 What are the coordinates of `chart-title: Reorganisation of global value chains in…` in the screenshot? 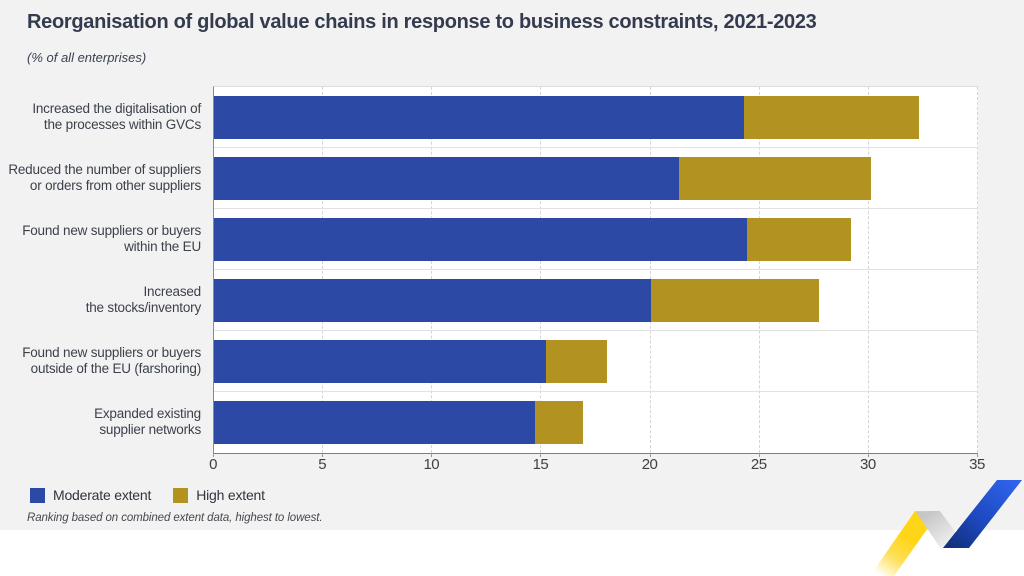 It's located at (422, 22).